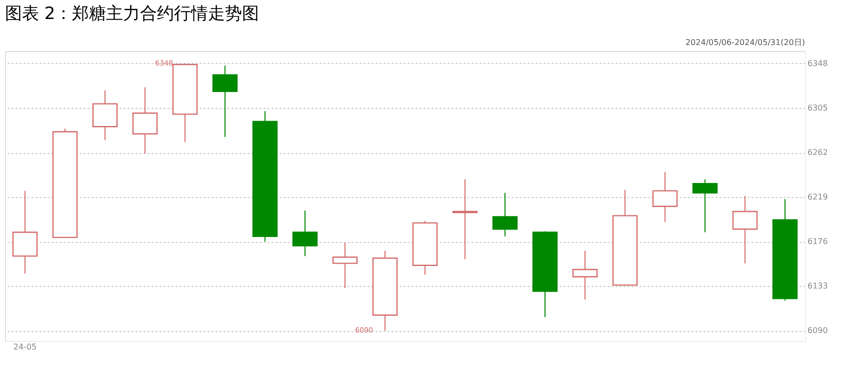 The height and width of the screenshot is (390, 852). Describe the element at coordinates (25, 347) in the screenshot. I see `x-tick-label: 24-05` at that location.